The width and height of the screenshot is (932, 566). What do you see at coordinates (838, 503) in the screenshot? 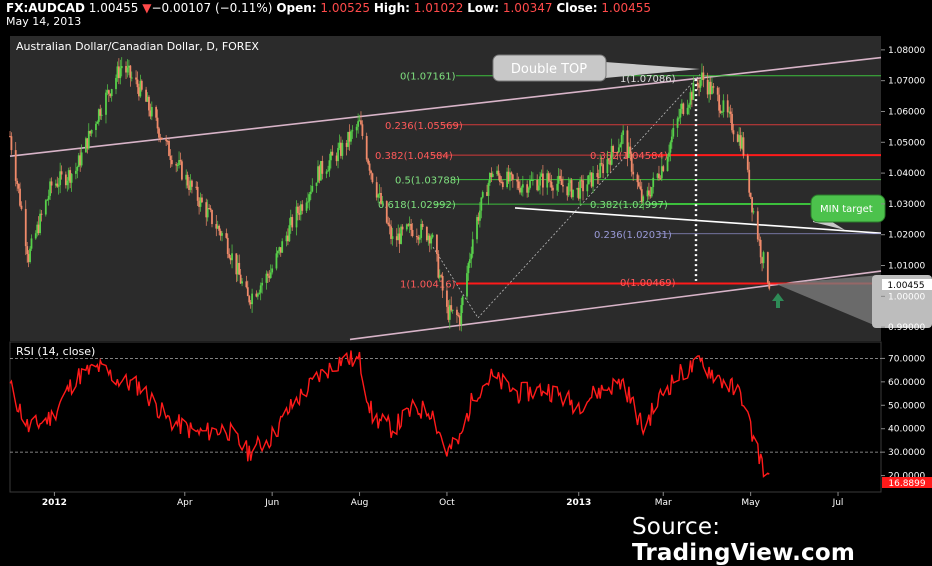
I see `x-tick-label: Jul` at bounding box center [838, 503].